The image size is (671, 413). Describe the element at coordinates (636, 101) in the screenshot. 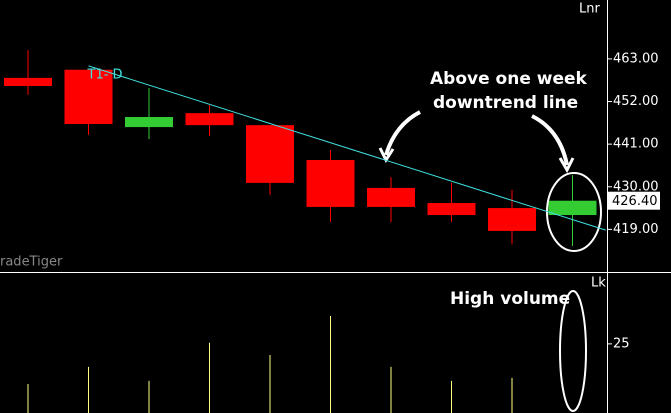

I see `y-tick-label: 452.00` at that location.